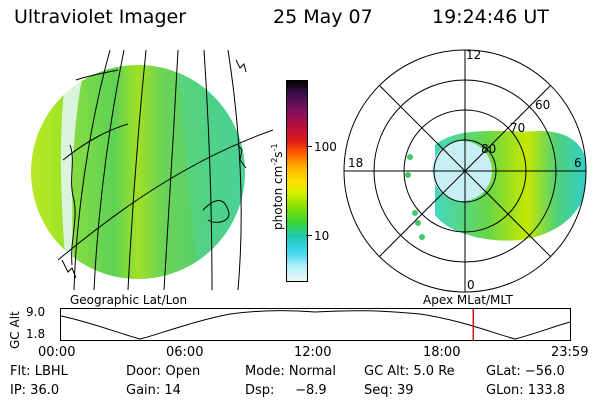 The height and width of the screenshot is (400, 600). Describe the element at coordinates (15, 330) in the screenshot. I see `altitude-ylabel: GC Alt` at that location.